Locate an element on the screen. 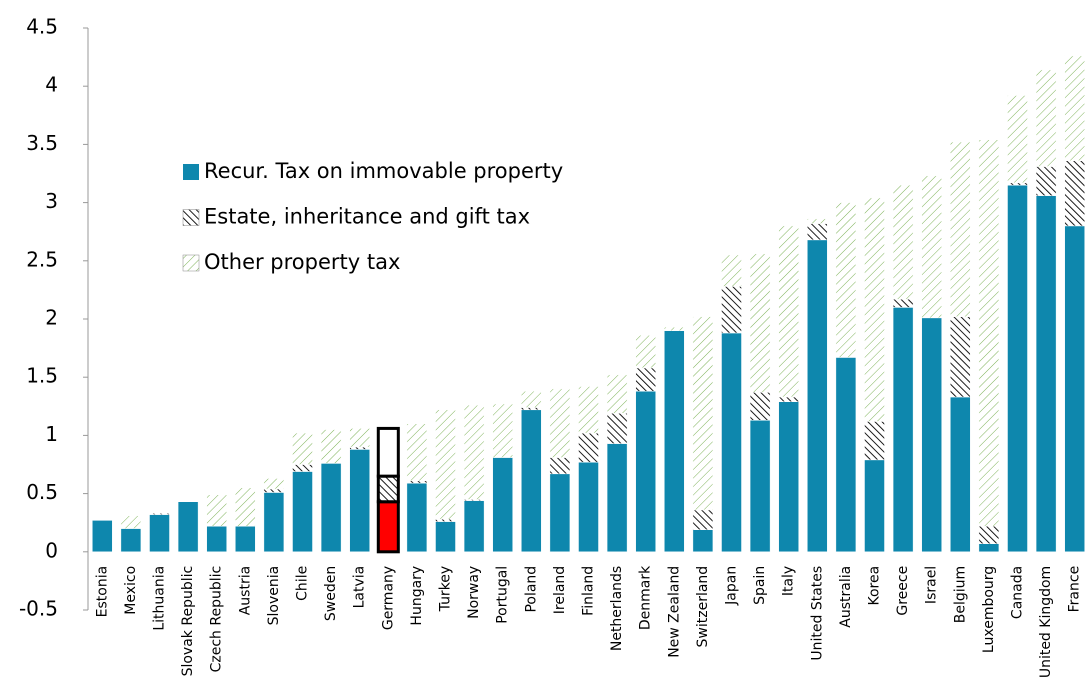  x-tick-label: Slovenia is located at coordinates (274, 596).